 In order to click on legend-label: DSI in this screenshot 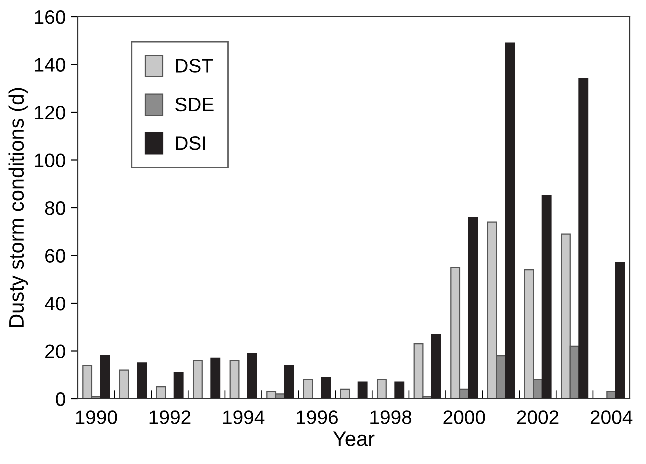, I will do `click(191, 143)`.